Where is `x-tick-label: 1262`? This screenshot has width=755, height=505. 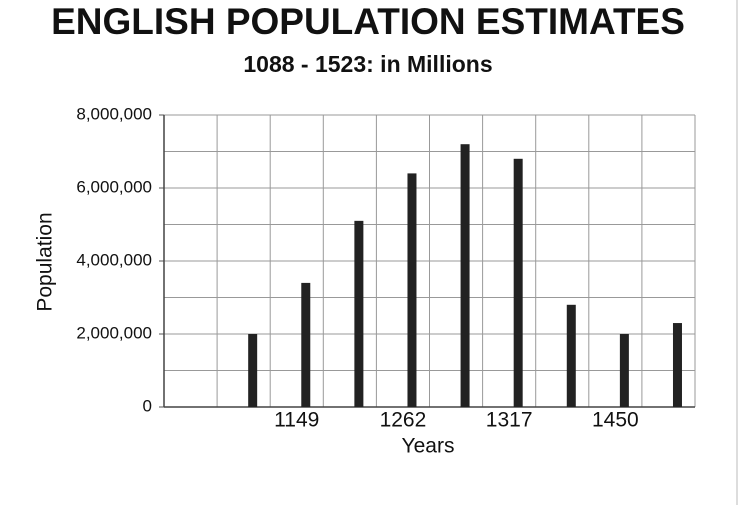 x-tick-label: 1262 is located at coordinates (403, 420).